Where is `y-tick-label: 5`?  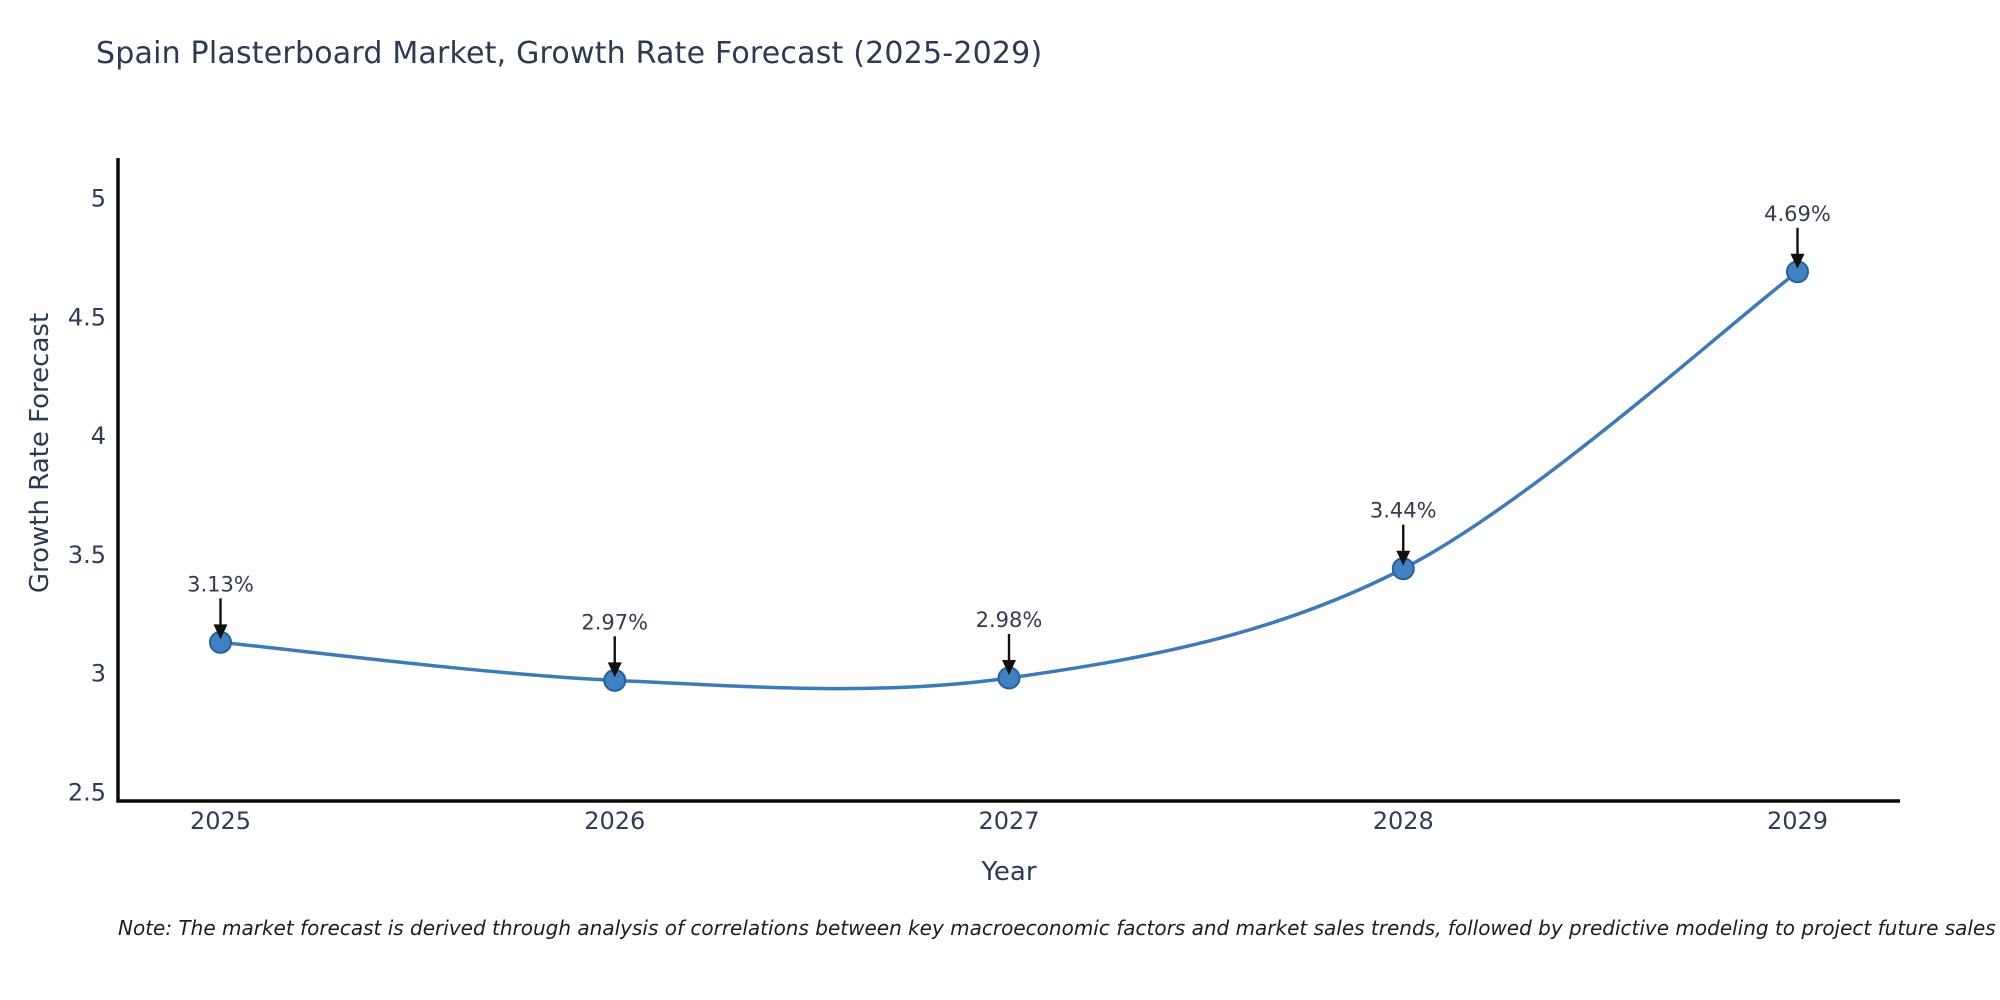
y-tick-label: 5 is located at coordinates (98, 199).